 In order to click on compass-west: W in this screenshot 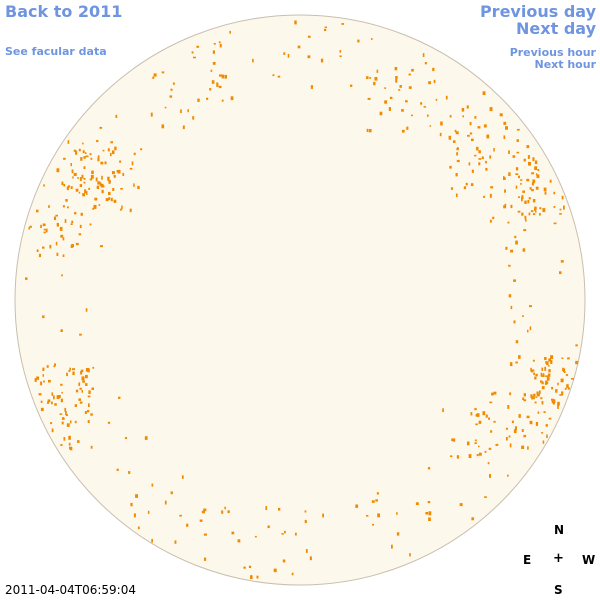, I will do `click(589, 560)`.